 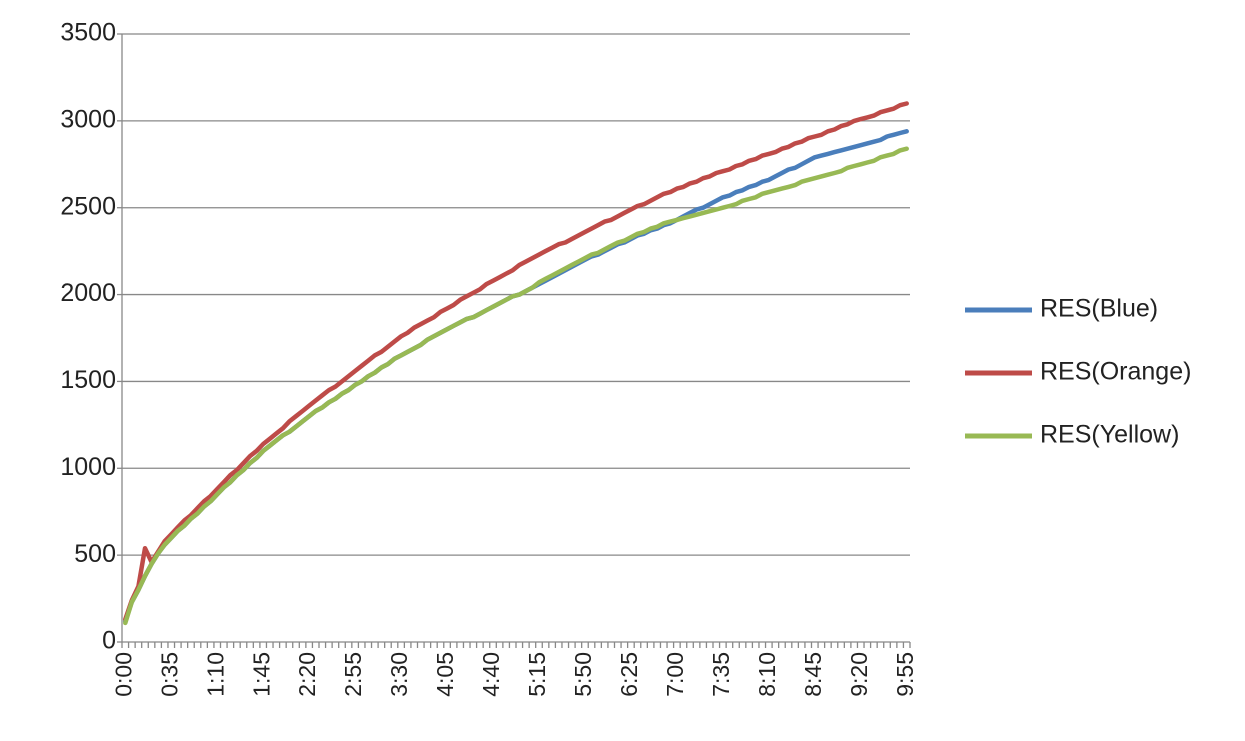 What do you see at coordinates (721, 674) in the screenshot?
I see `x-tick-label: 7:35` at bounding box center [721, 674].